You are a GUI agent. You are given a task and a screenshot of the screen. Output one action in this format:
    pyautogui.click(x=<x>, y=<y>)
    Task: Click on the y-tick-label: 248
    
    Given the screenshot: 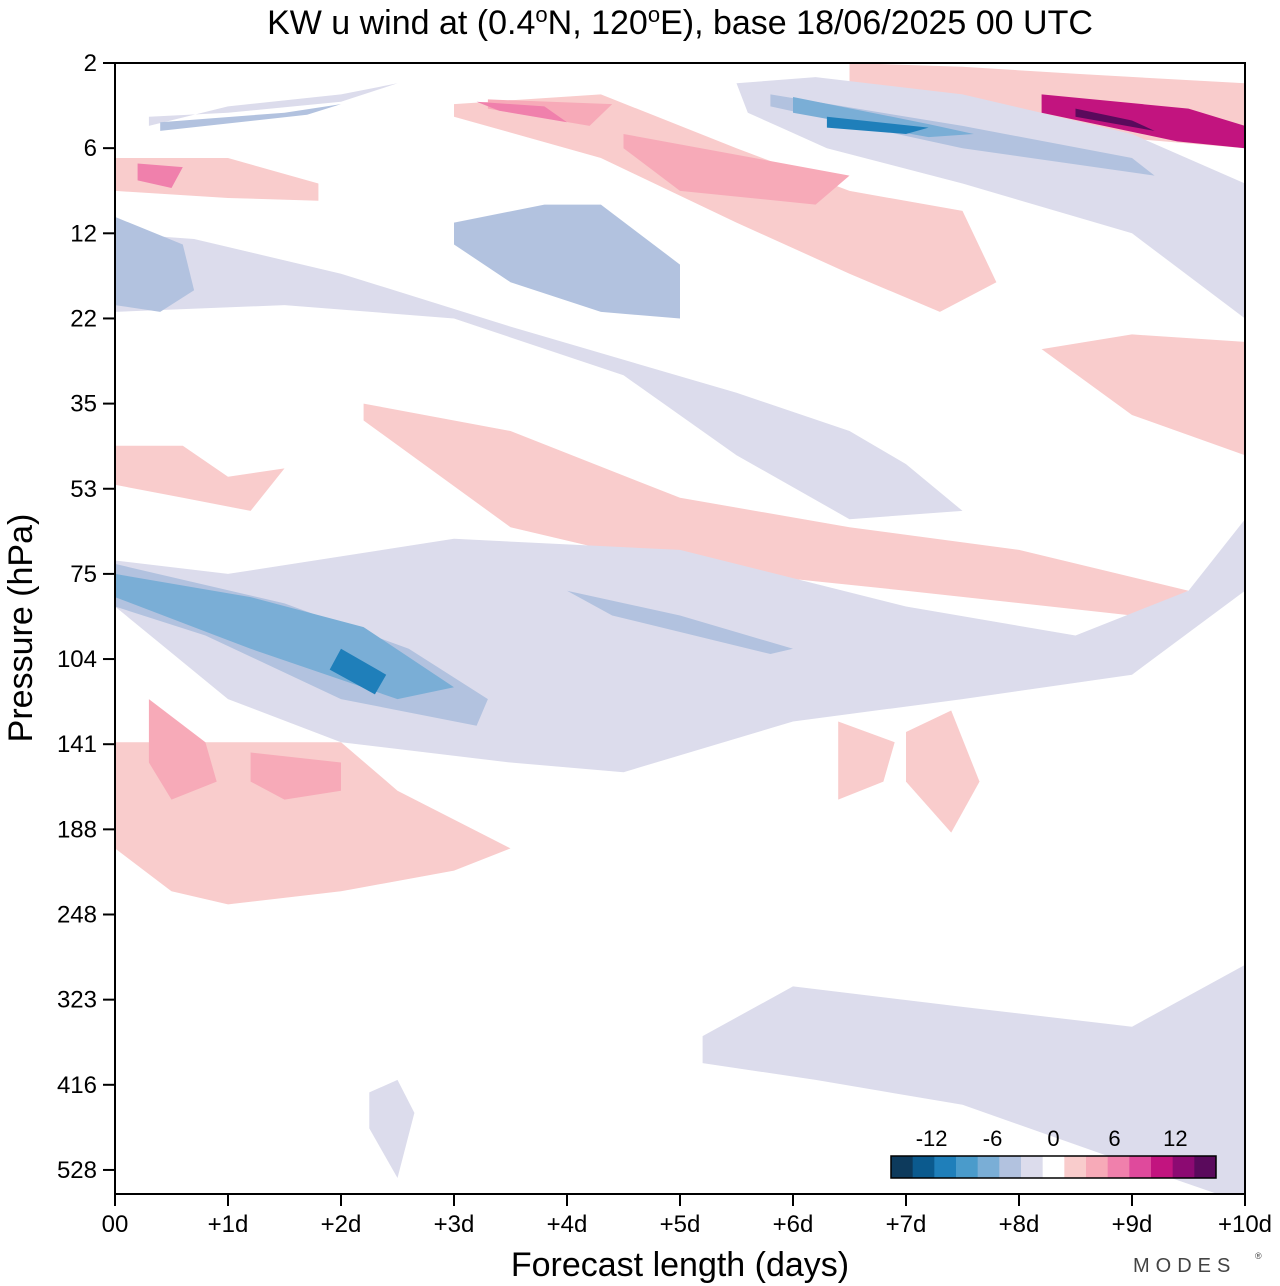 What is the action you would take?
    pyautogui.click(x=77, y=915)
    